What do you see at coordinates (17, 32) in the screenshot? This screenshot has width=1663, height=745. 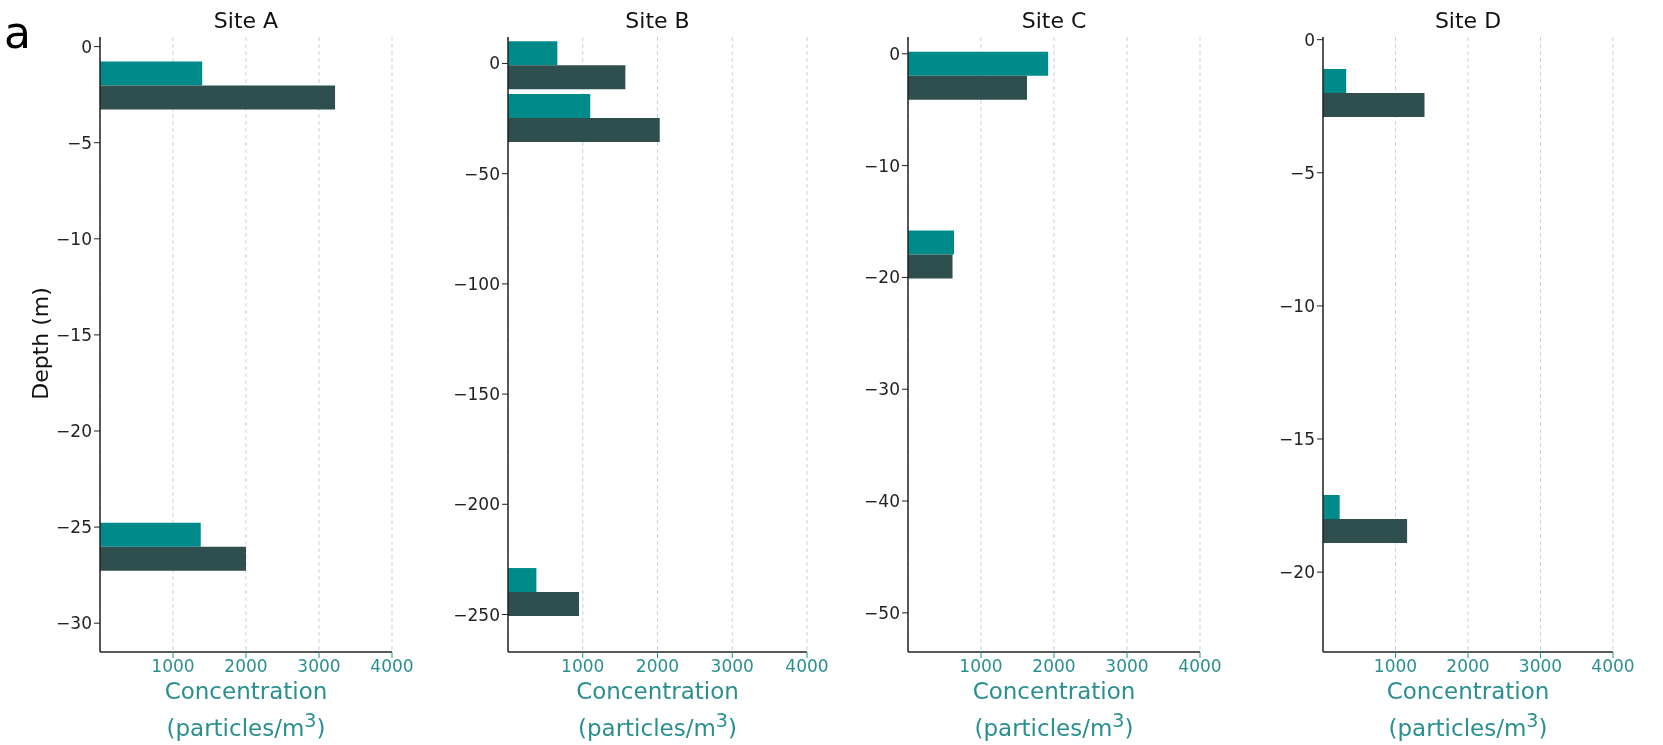 I see `text: a` at bounding box center [17, 32].